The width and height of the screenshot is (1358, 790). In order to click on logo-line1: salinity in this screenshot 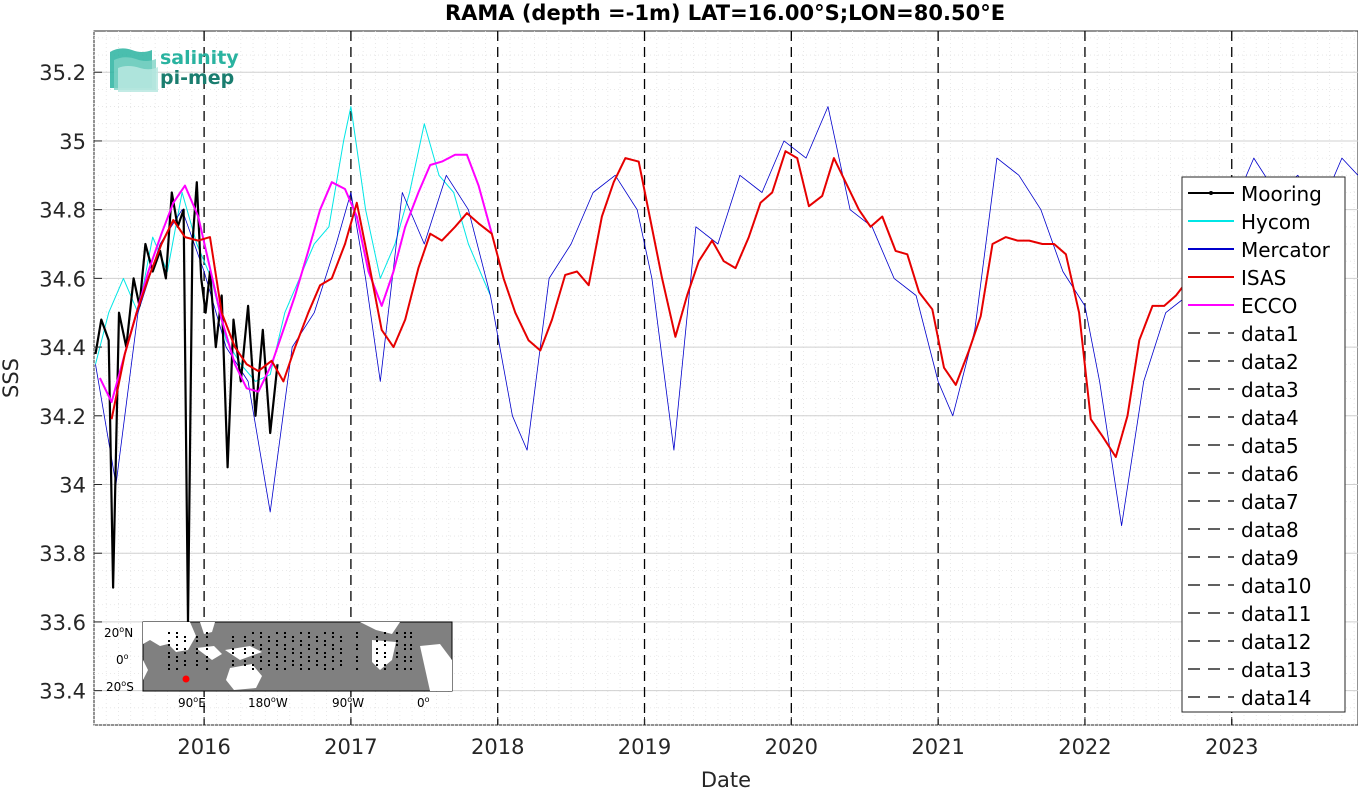, I will do `click(199, 58)`.